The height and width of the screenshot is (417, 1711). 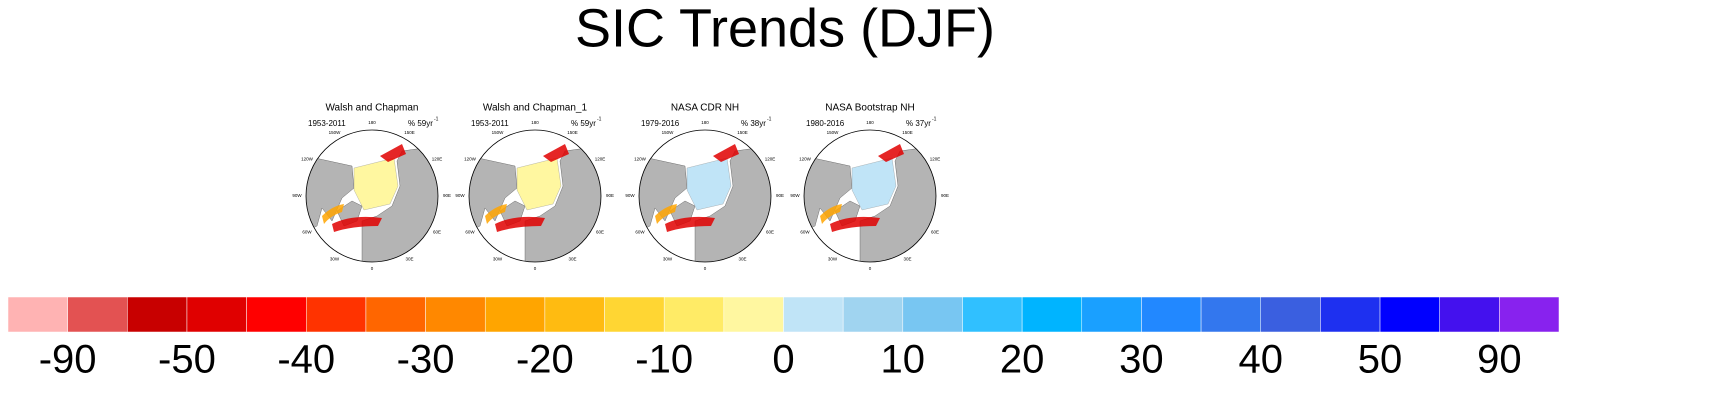 What do you see at coordinates (68, 360) in the screenshot?
I see `colorbar-label: -90` at bounding box center [68, 360].